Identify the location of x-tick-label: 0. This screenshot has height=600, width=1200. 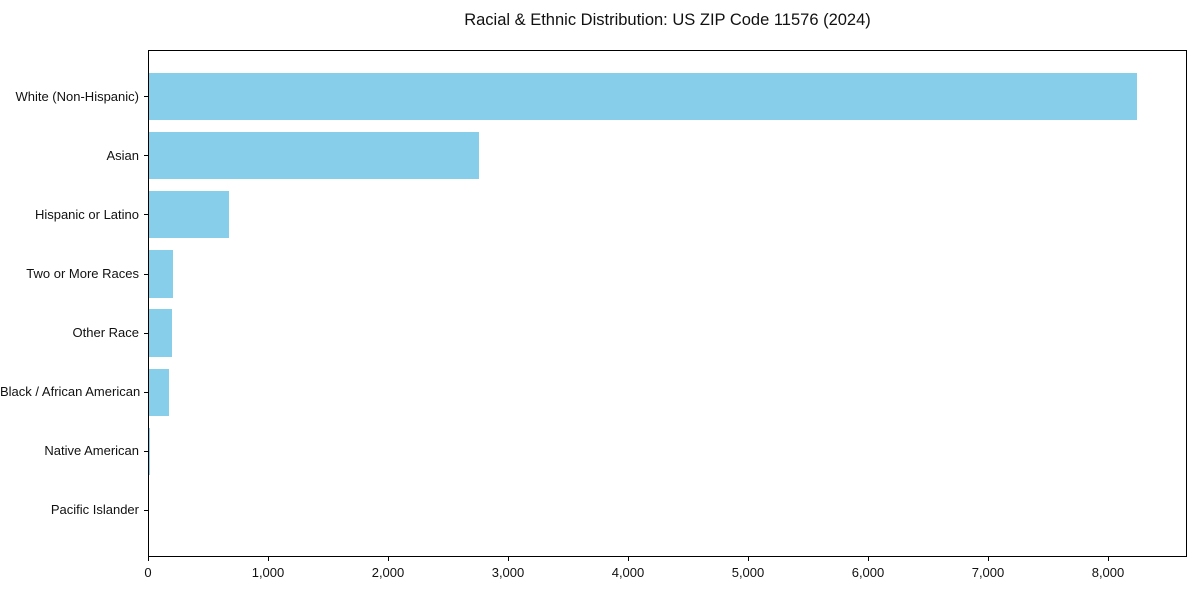
(148, 572).